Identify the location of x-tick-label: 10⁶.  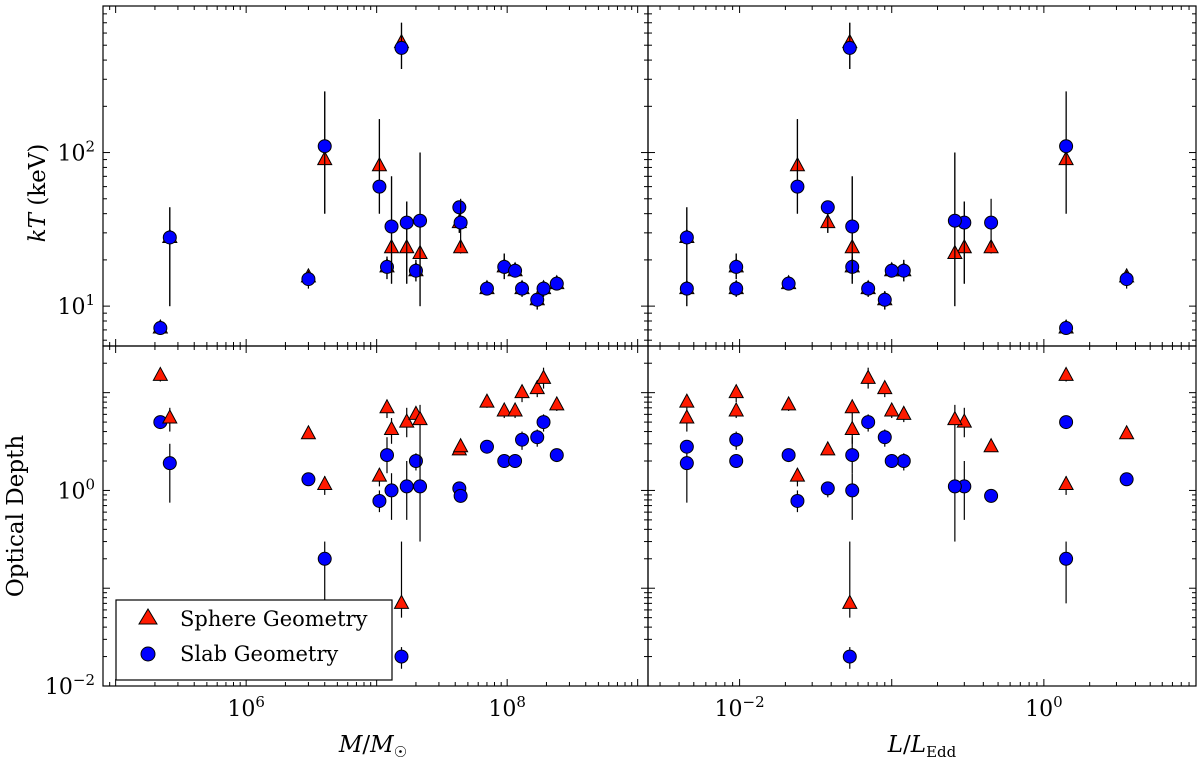
(246, 707).